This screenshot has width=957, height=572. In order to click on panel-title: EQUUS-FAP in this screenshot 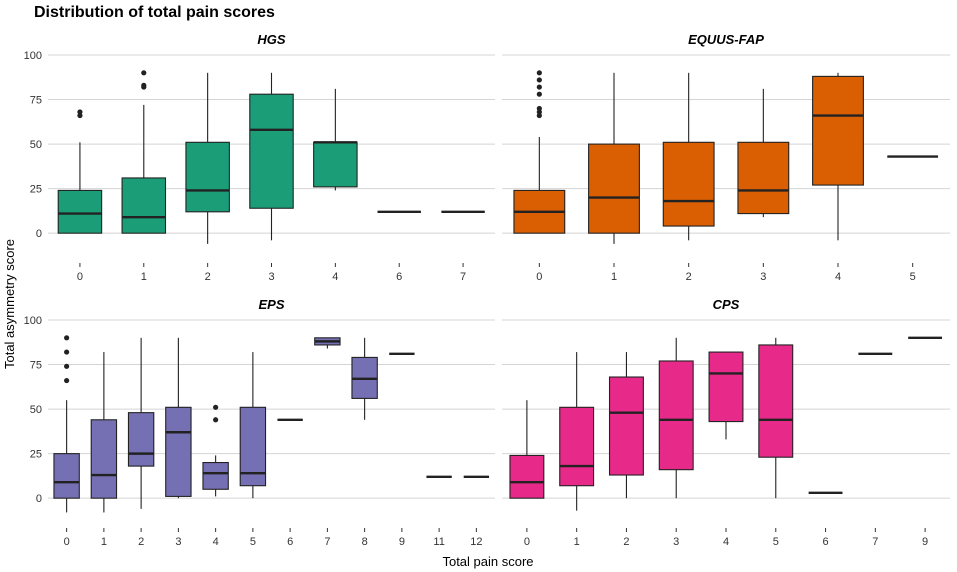, I will do `click(726, 39)`.